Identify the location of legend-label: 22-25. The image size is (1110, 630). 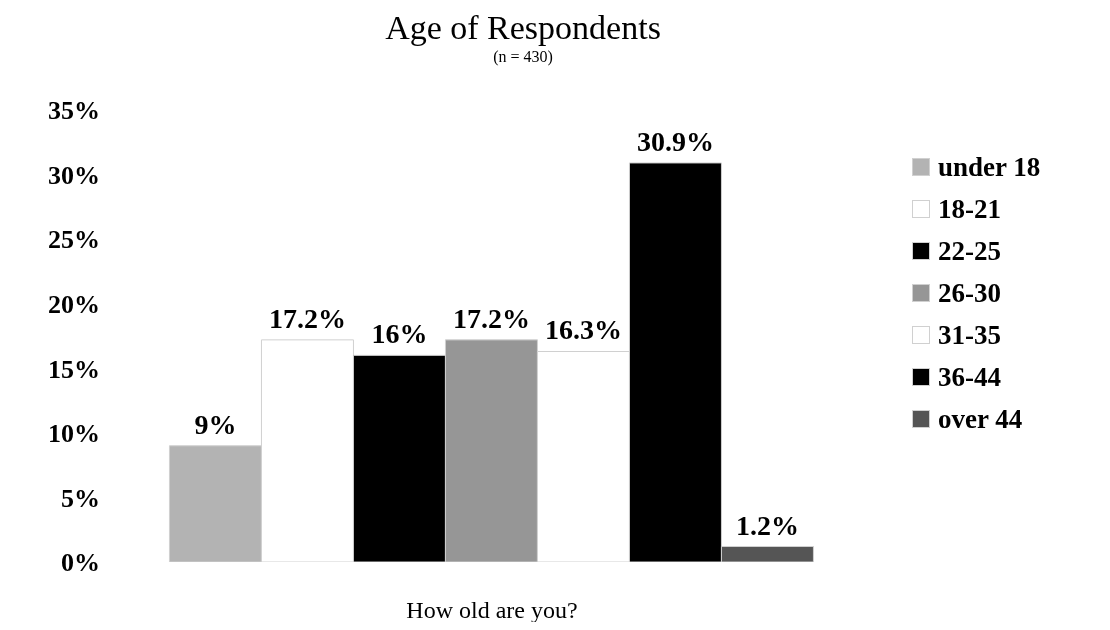
(969, 251).